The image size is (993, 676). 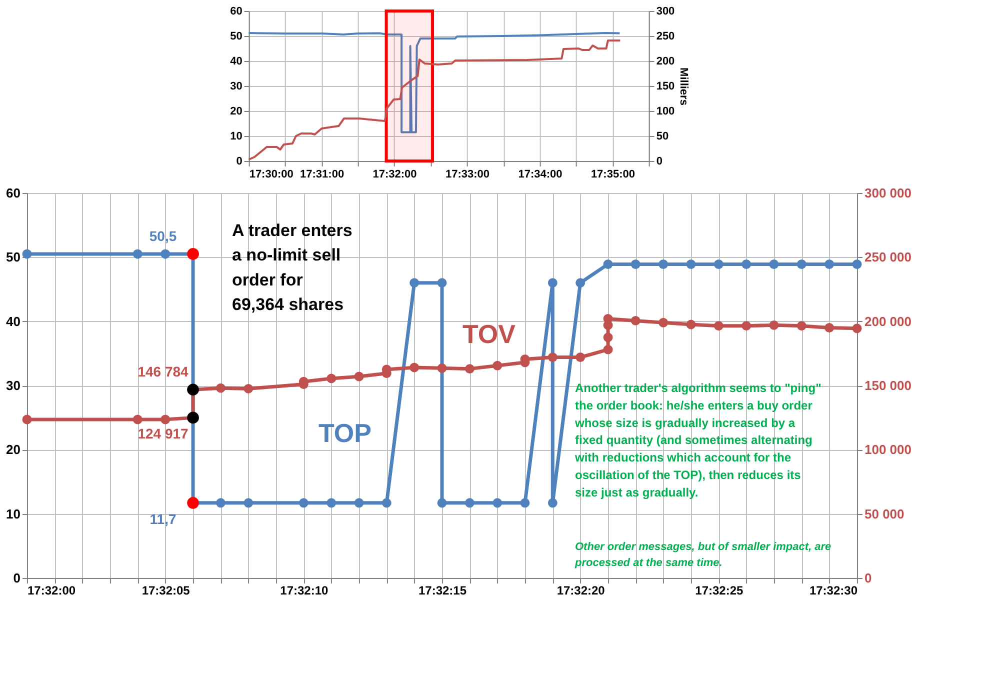 I want to click on y2-tick-label: 300, so click(x=665, y=12).